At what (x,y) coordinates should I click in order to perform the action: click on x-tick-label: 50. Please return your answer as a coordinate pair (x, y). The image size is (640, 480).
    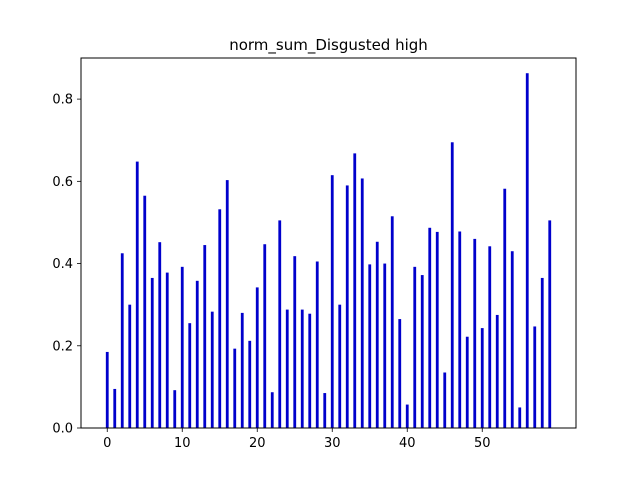
    Looking at the image, I should click on (482, 443).